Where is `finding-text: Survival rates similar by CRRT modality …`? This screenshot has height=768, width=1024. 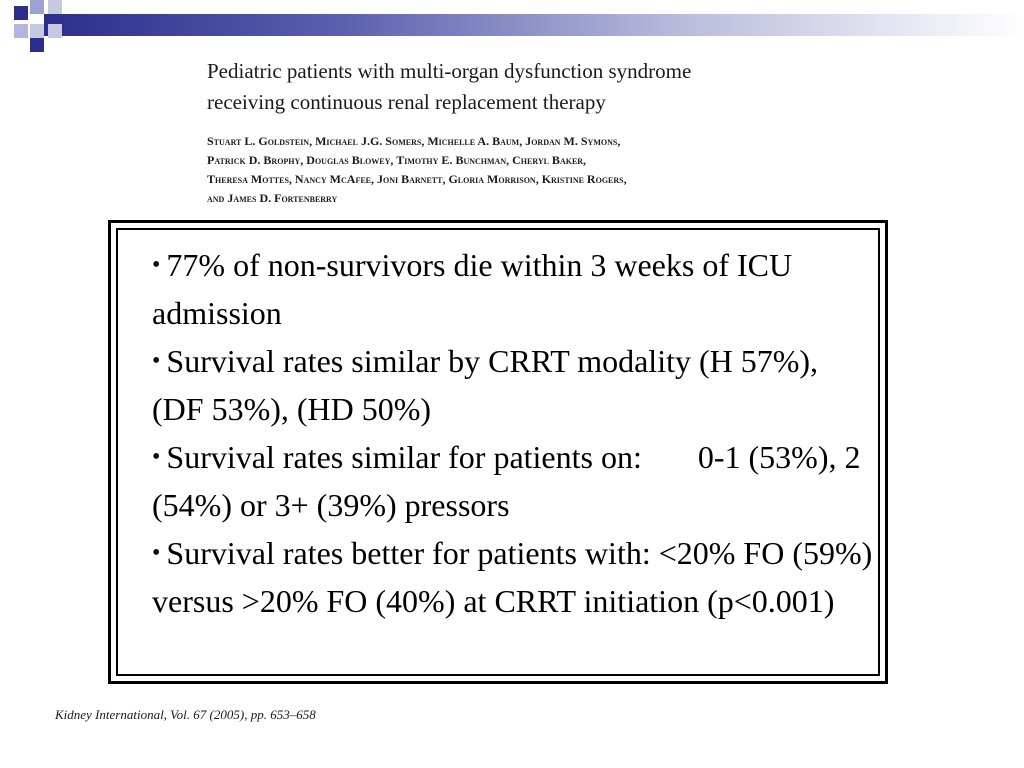 finding-text: Survival rates similar by CRRT modality … is located at coordinates (485, 385).